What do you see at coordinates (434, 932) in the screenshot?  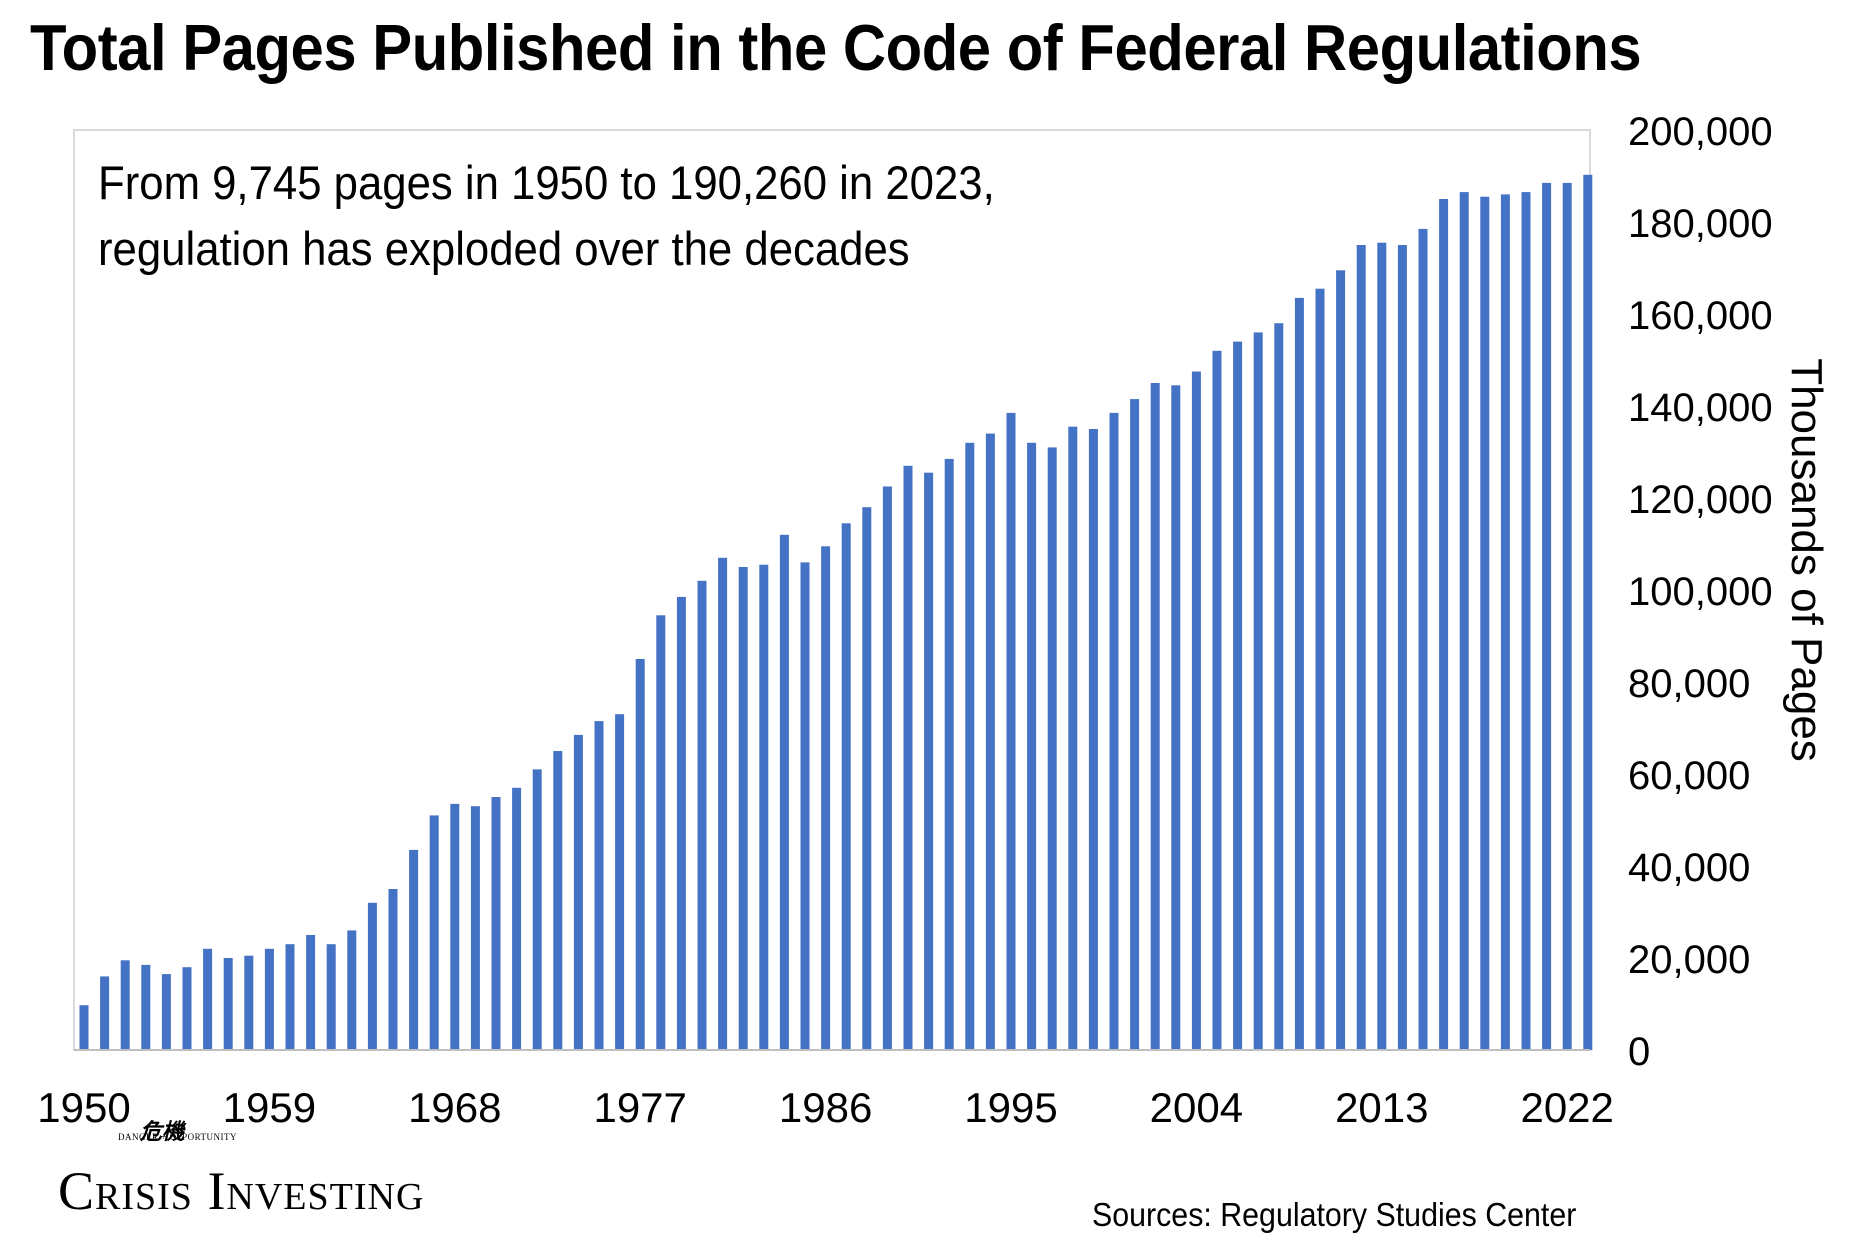 I see `bar-1967` at bounding box center [434, 932].